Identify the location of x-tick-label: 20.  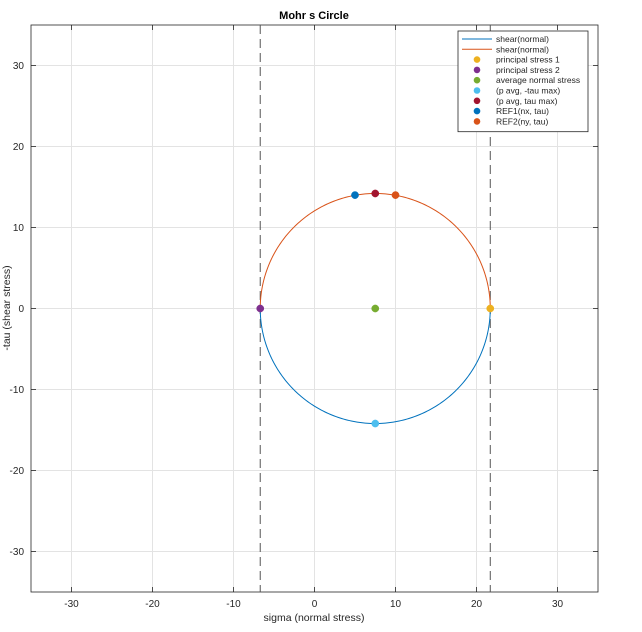
(477, 604).